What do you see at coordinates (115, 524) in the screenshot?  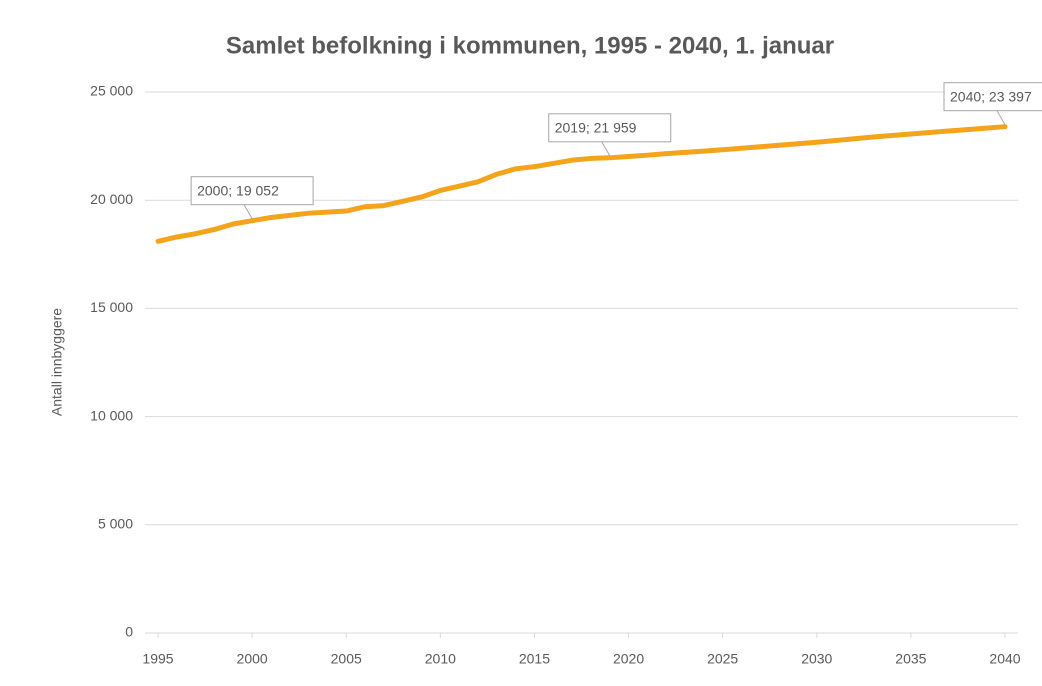 I see `y-tick-label: 5 000` at bounding box center [115, 524].